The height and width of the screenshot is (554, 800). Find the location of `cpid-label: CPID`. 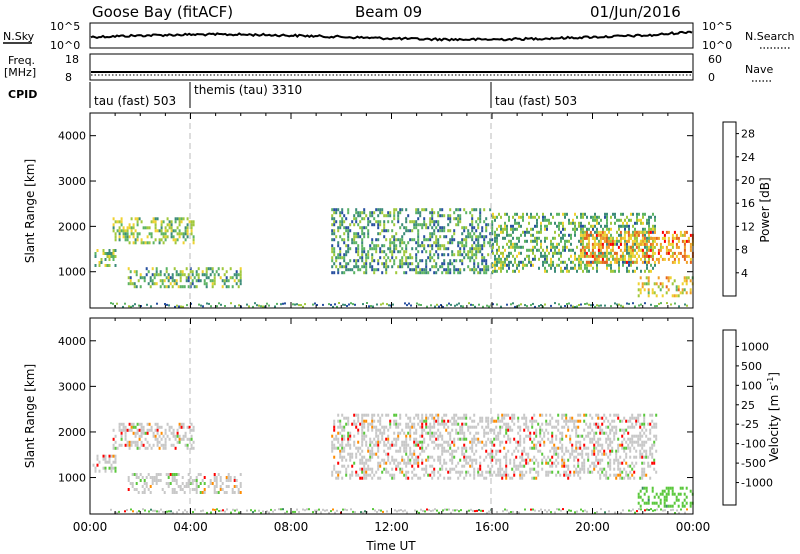

cpid-label: CPID is located at coordinates (22, 94).